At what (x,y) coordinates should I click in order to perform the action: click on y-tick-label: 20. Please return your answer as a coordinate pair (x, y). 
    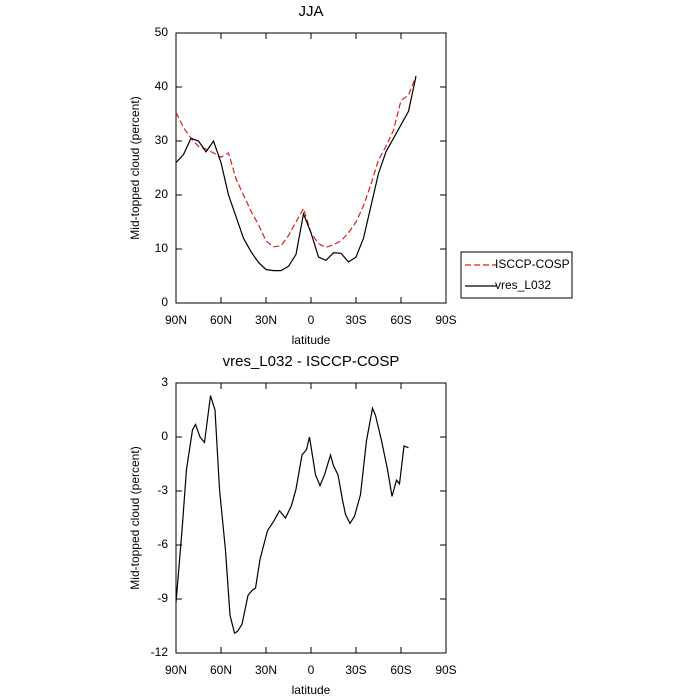
    Looking at the image, I should click on (162, 194).